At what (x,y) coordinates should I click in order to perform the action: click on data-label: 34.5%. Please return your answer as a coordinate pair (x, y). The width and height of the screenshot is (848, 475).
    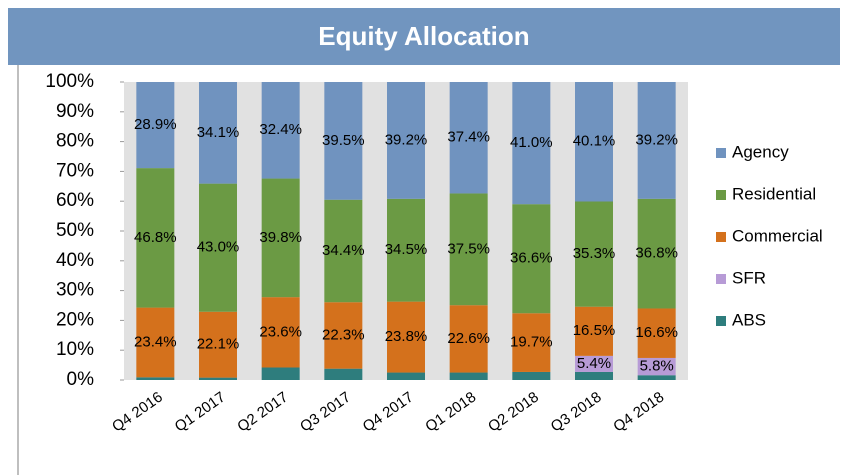
    Looking at the image, I should click on (406, 249).